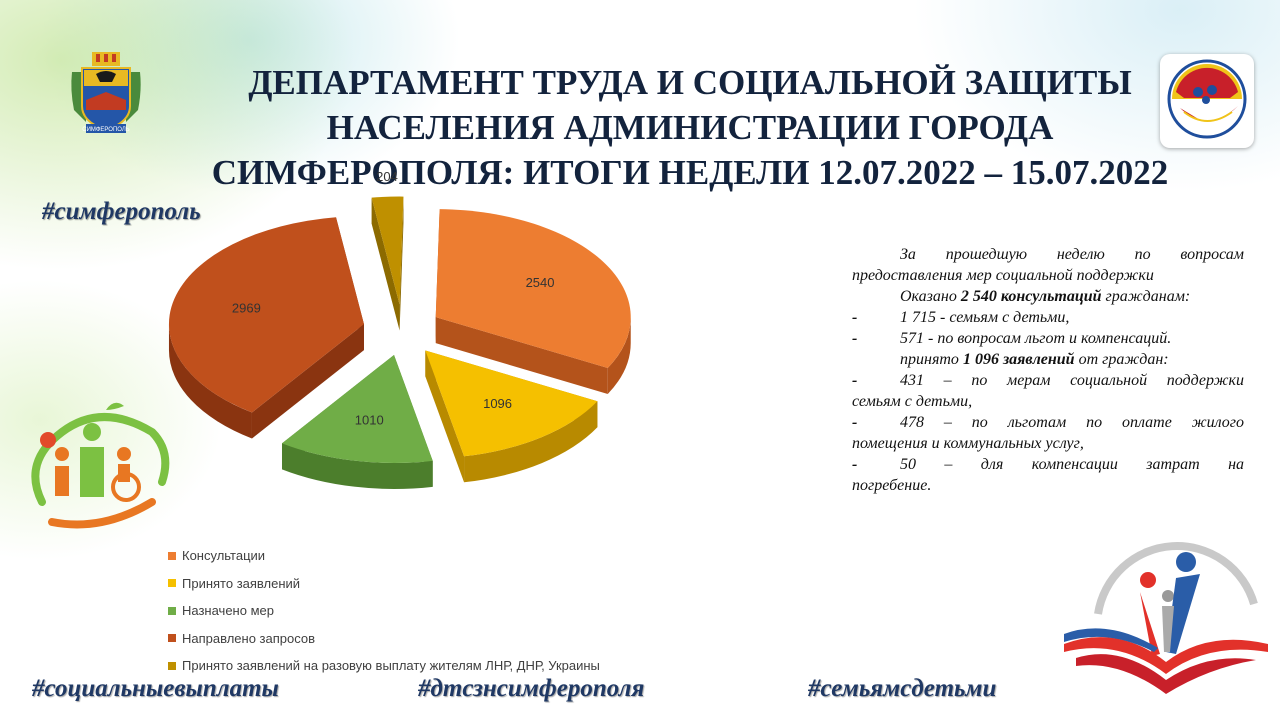  I want to click on legend-item: Назначено мер, so click(384, 611).